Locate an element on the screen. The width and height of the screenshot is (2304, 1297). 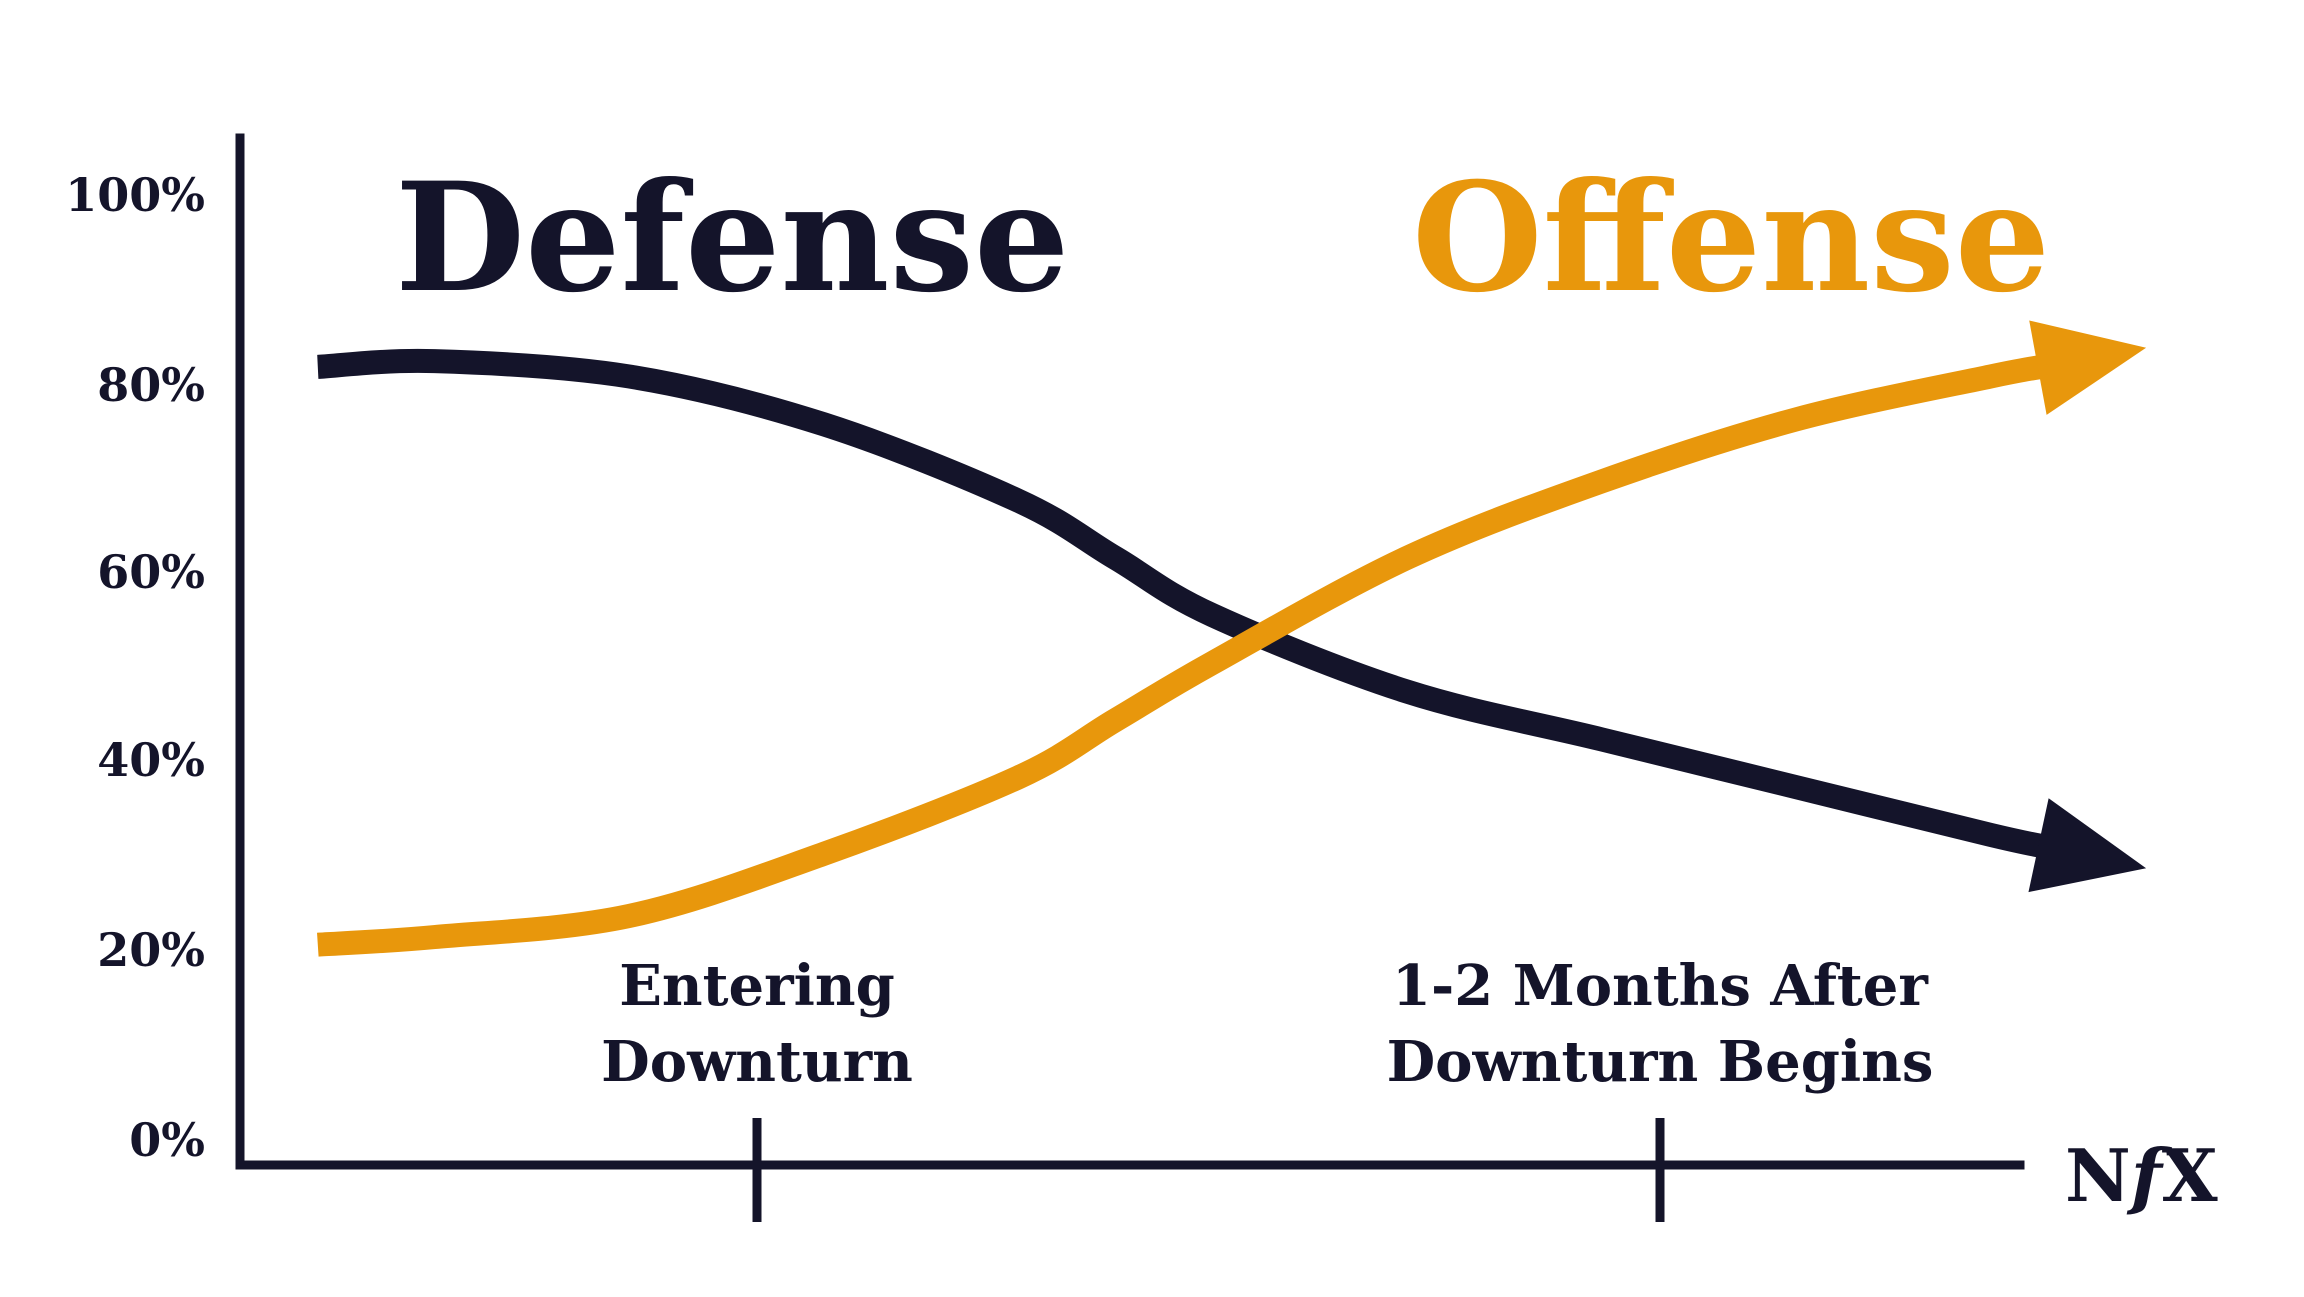
series-labels: Defense Offense is located at coordinates (1222, 238).